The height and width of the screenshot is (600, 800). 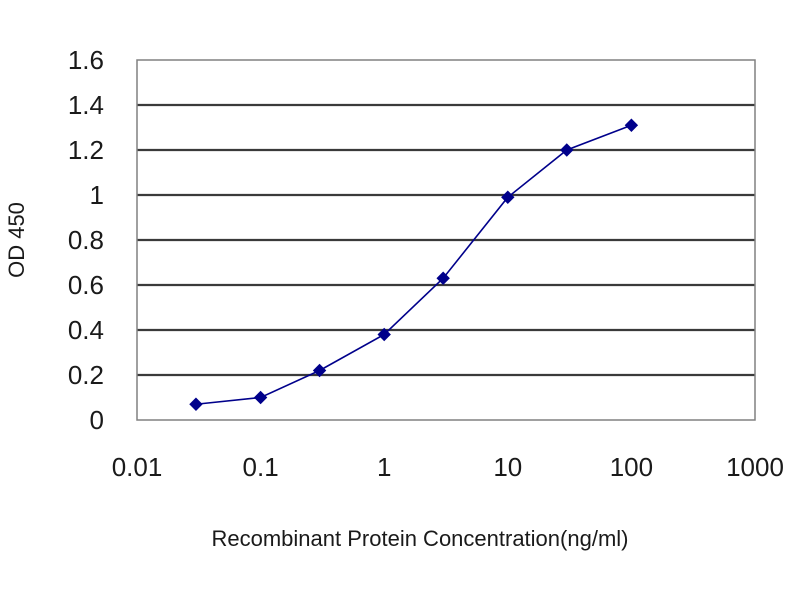 I want to click on y-tick-label: 1, so click(x=97, y=195).